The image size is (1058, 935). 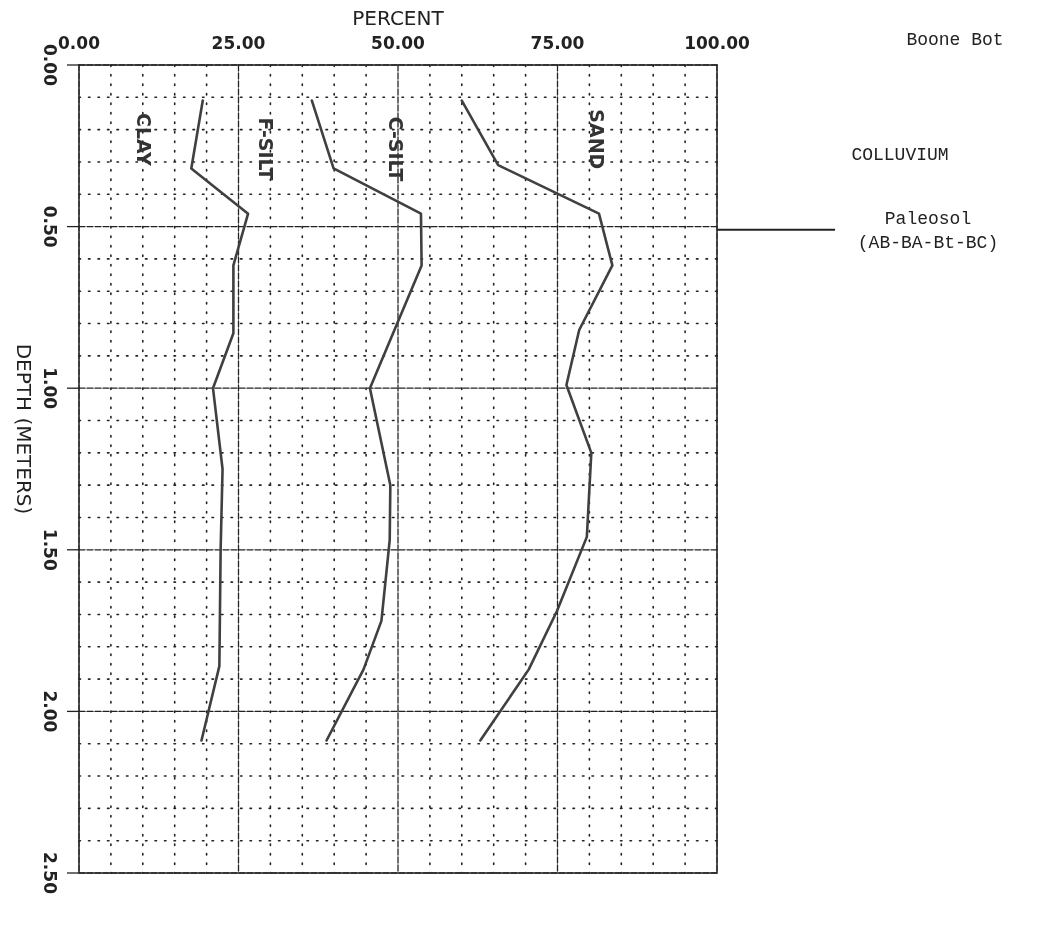 I want to click on x-tick-label: 75.00, so click(x=557, y=43).